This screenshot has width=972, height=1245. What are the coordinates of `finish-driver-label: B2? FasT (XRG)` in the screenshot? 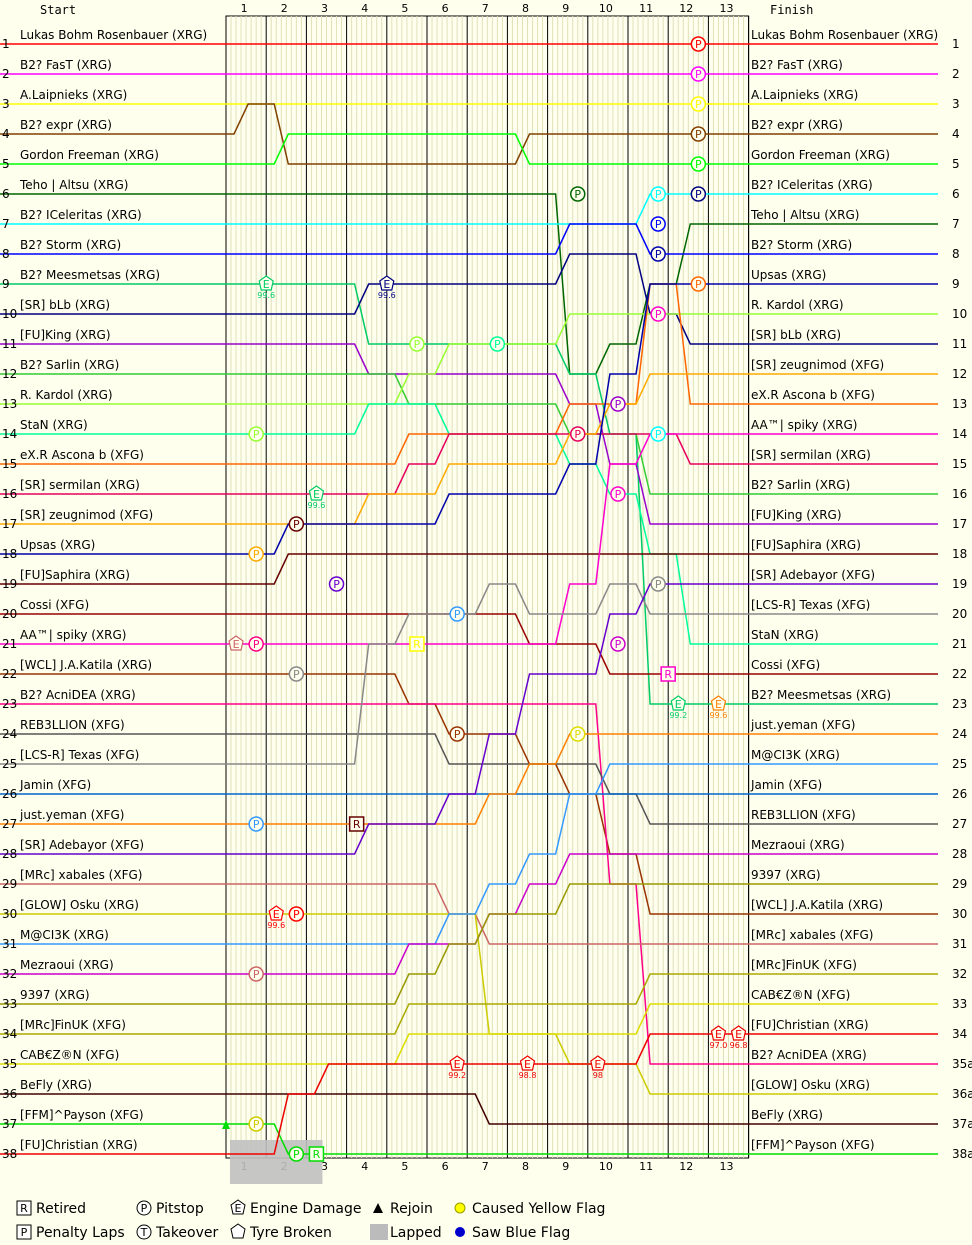 It's located at (797, 65).